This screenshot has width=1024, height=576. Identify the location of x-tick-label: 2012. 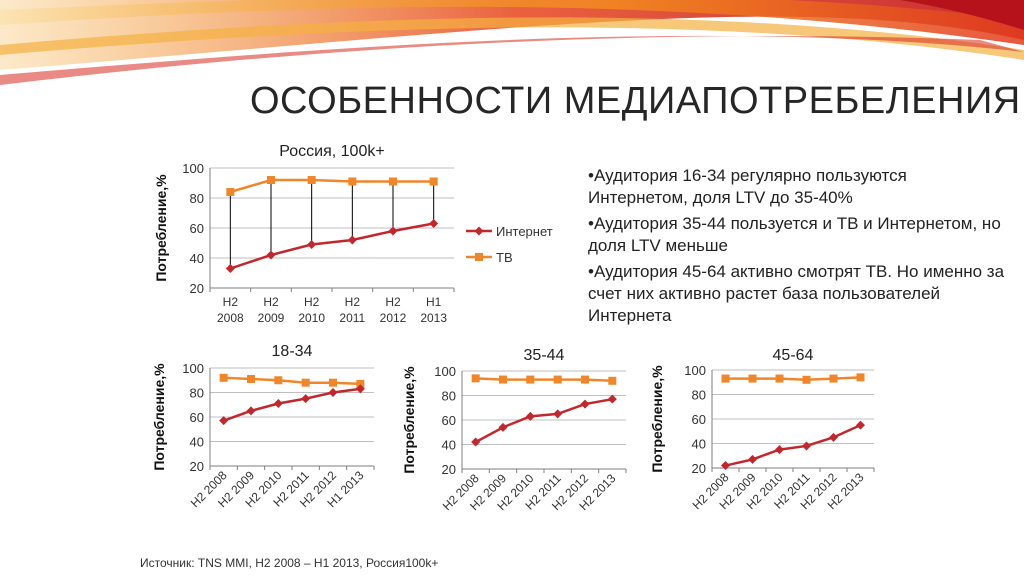
(393, 318).